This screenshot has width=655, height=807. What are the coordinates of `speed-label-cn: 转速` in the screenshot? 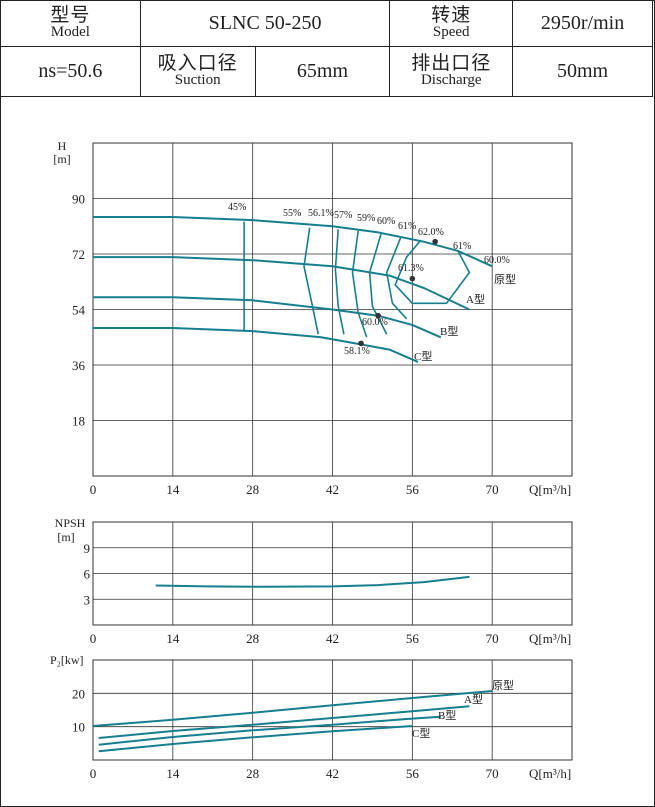 It's located at (451, 15).